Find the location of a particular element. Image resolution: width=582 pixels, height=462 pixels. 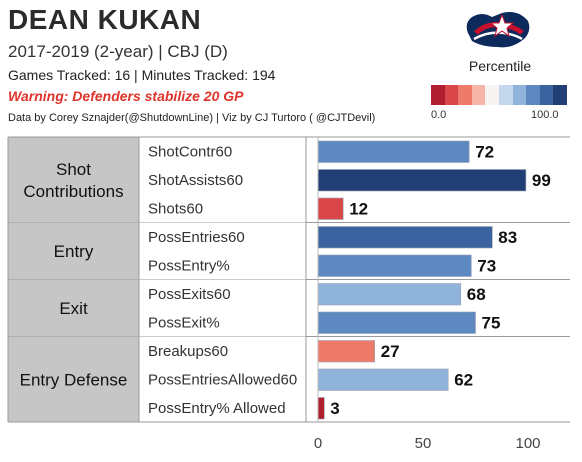

metric-label: PossEntries60 is located at coordinates (196, 237).